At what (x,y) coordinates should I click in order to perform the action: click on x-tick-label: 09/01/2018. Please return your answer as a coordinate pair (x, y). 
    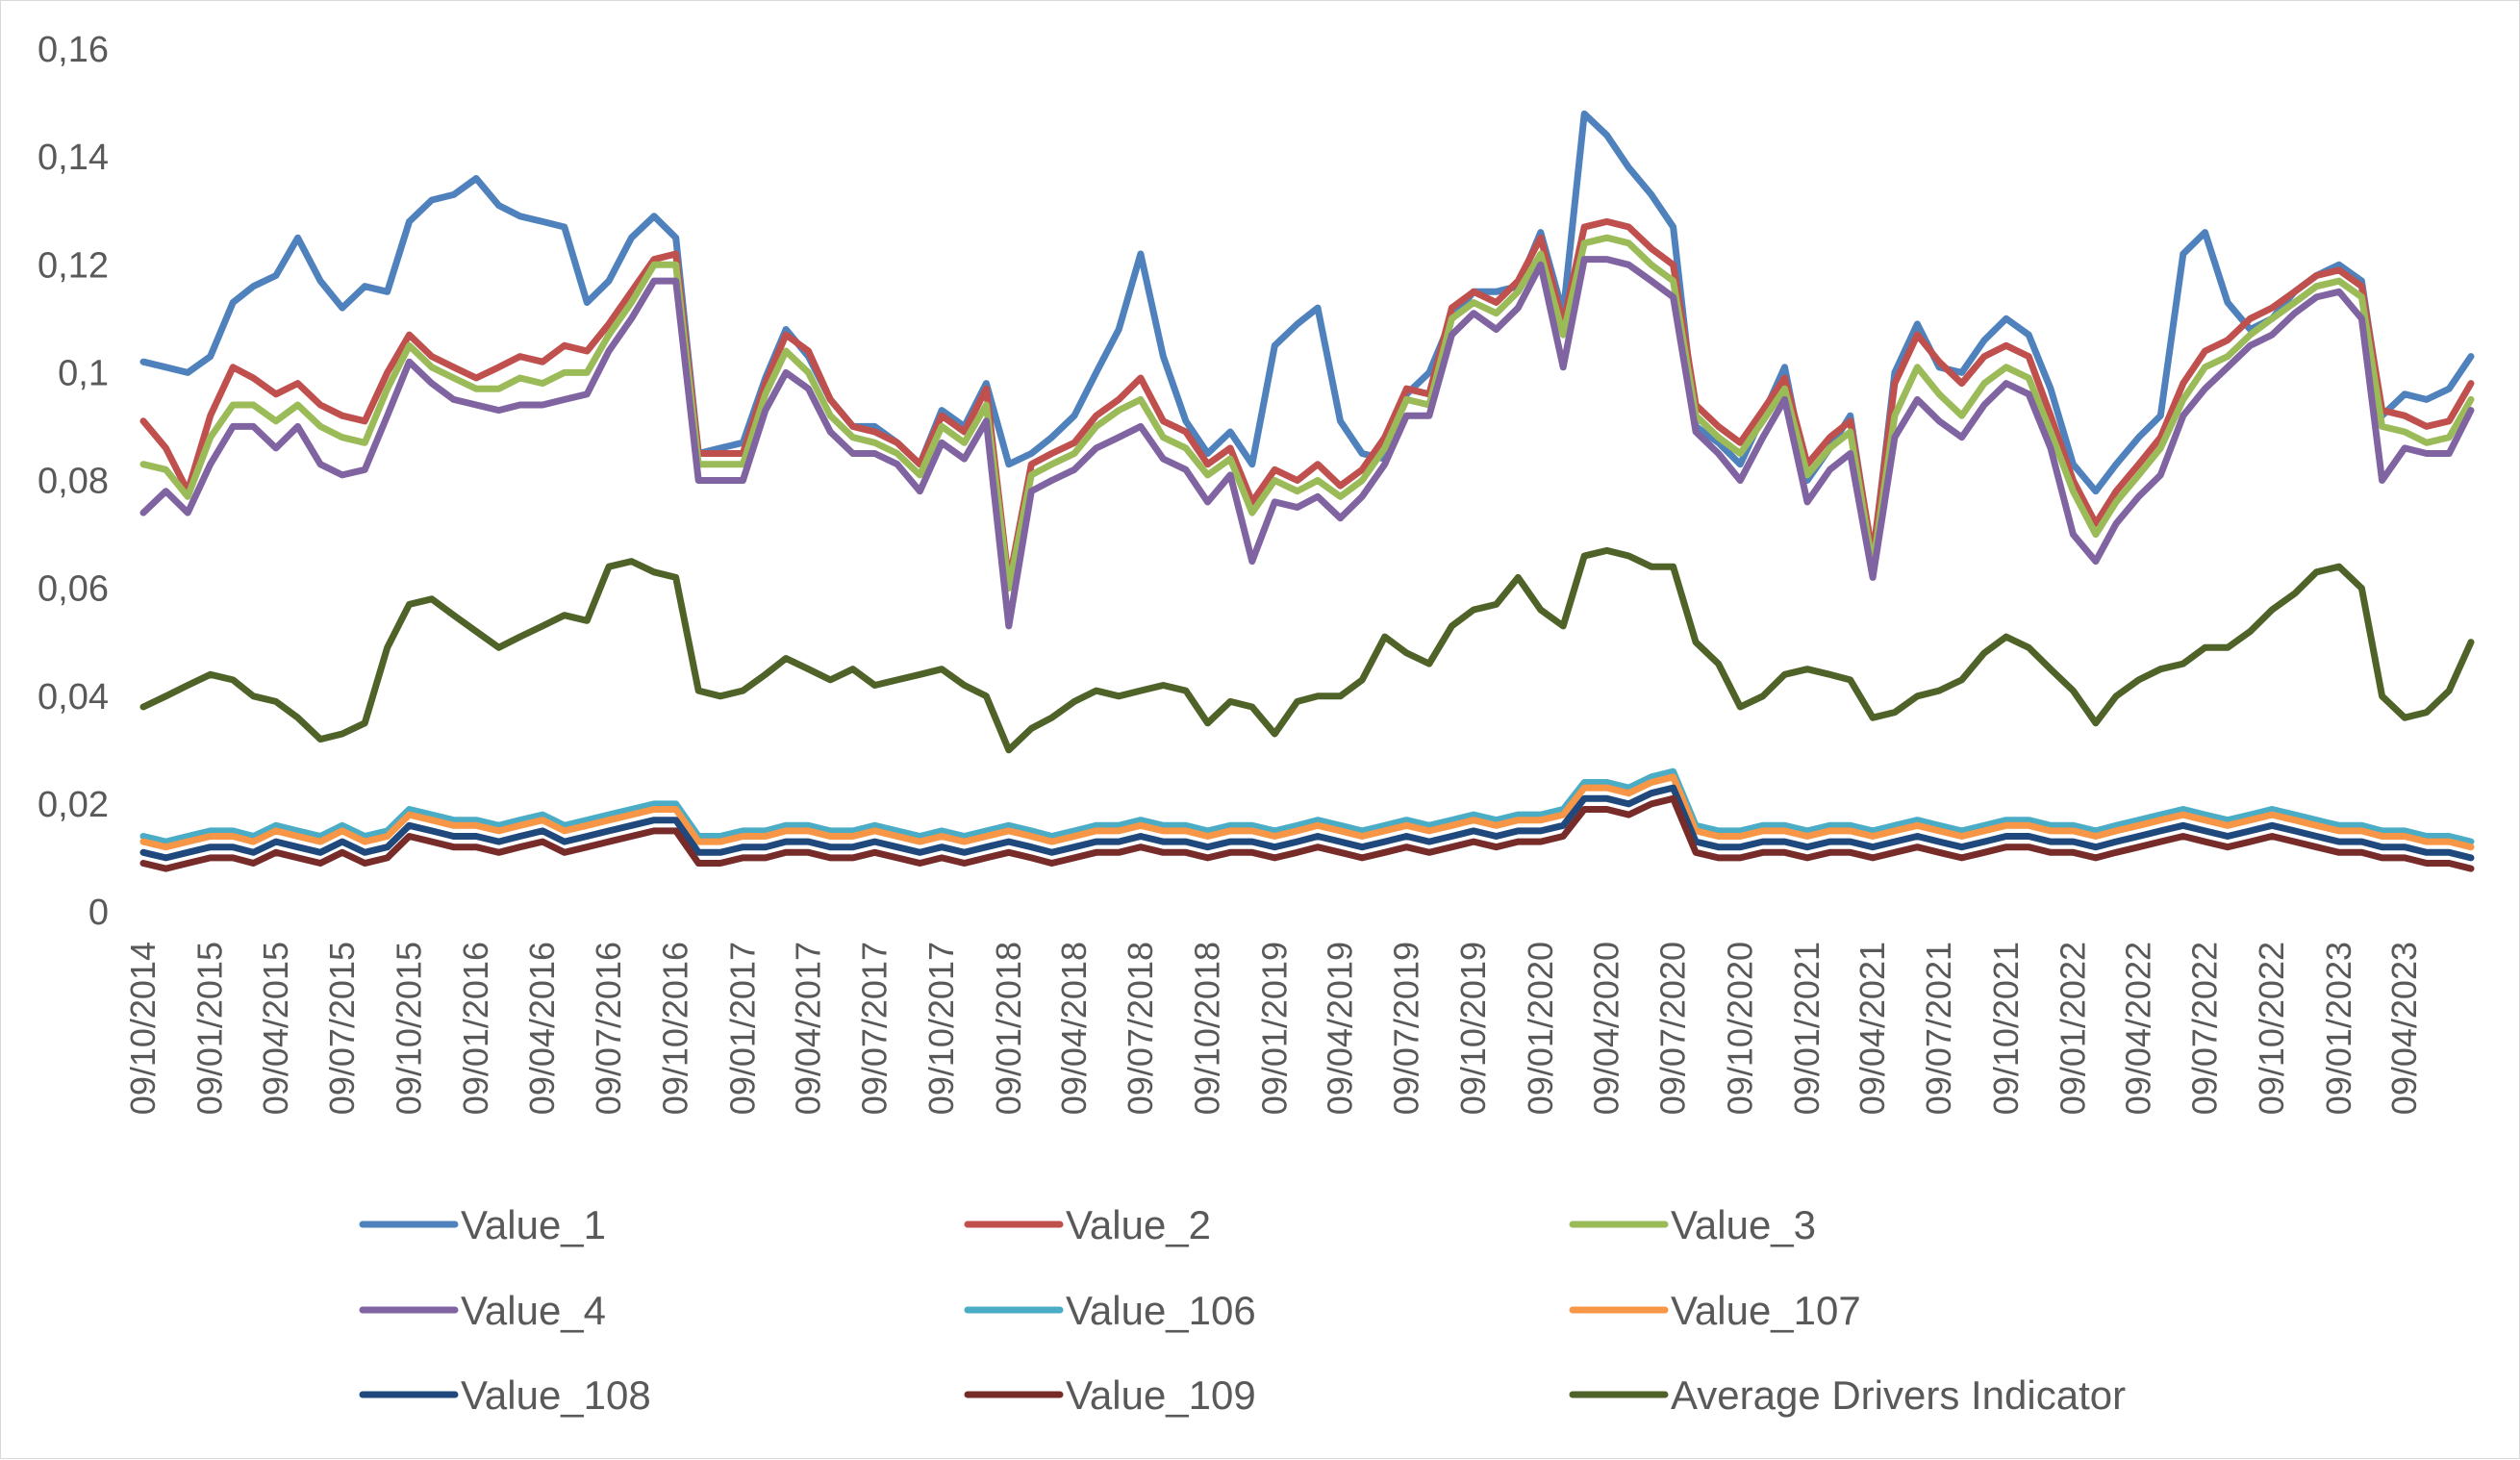
    Looking at the image, I should click on (1009, 1028).